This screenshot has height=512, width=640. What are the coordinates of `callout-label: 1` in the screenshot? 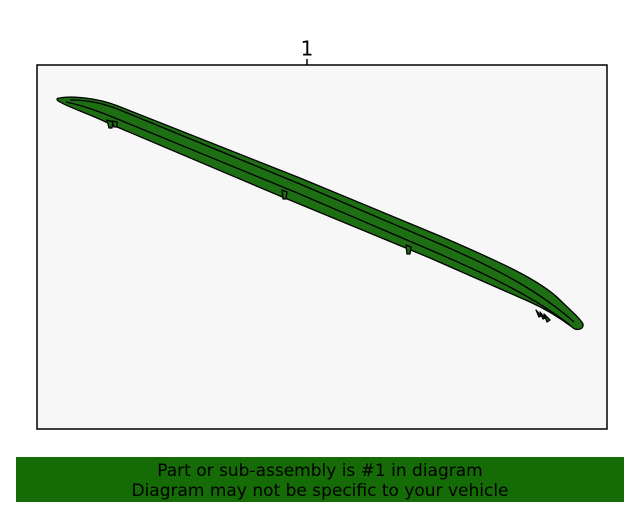 It's located at (307, 49).